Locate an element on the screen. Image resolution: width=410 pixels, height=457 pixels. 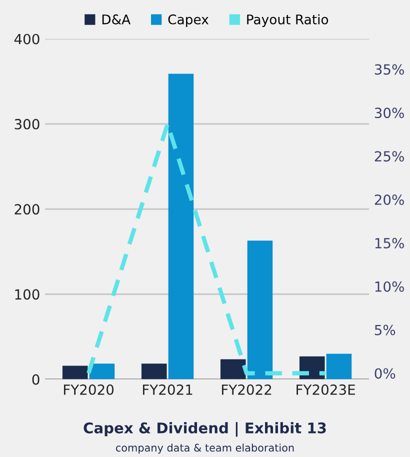
y2-tick-label: 15% is located at coordinates (389, 243).